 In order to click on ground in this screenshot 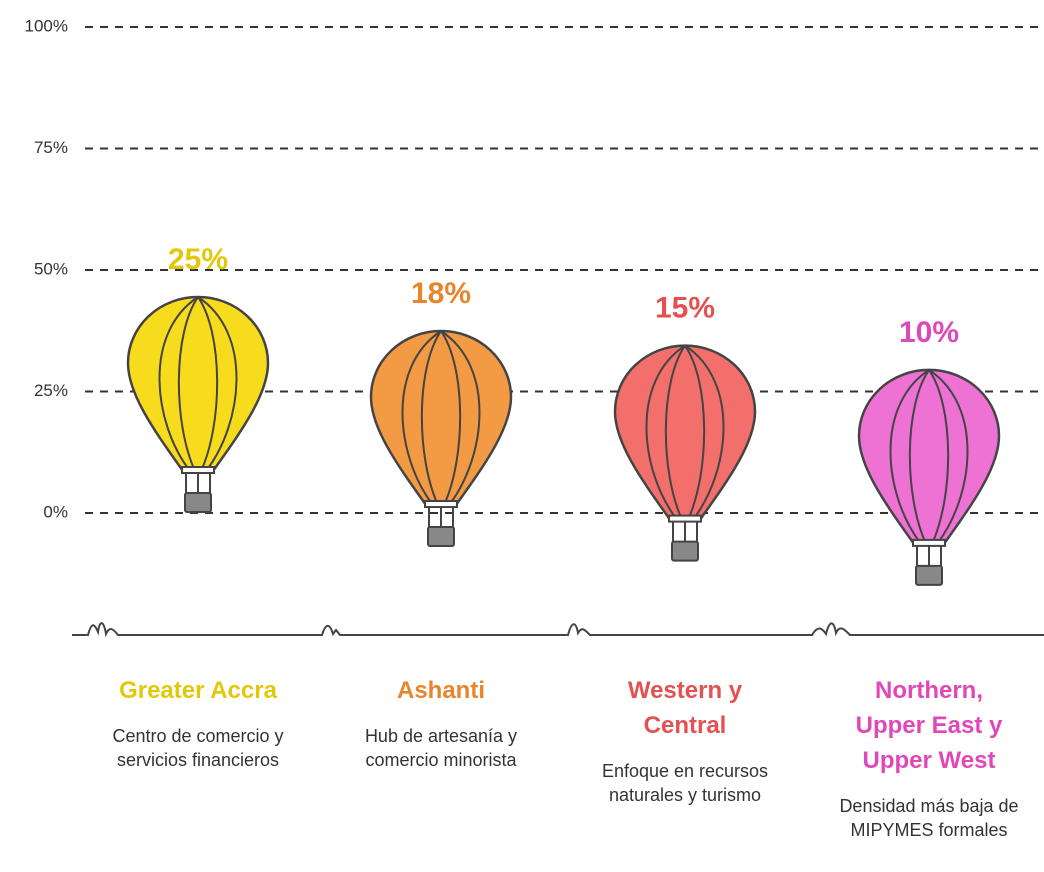, I will do `click(558, 630)`.